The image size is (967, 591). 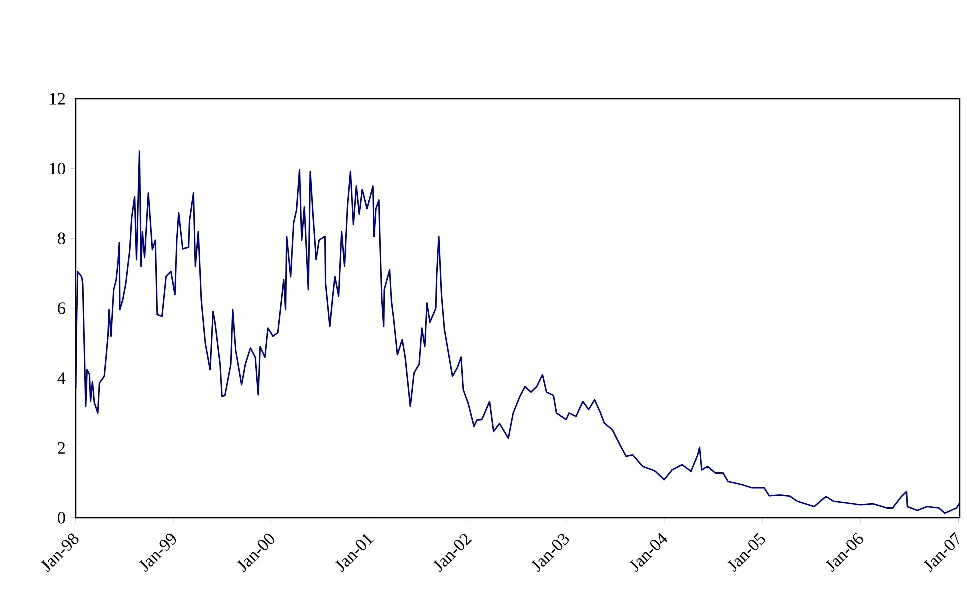 I want to click on y-tick-label: 10, so click(x=58, y=168).